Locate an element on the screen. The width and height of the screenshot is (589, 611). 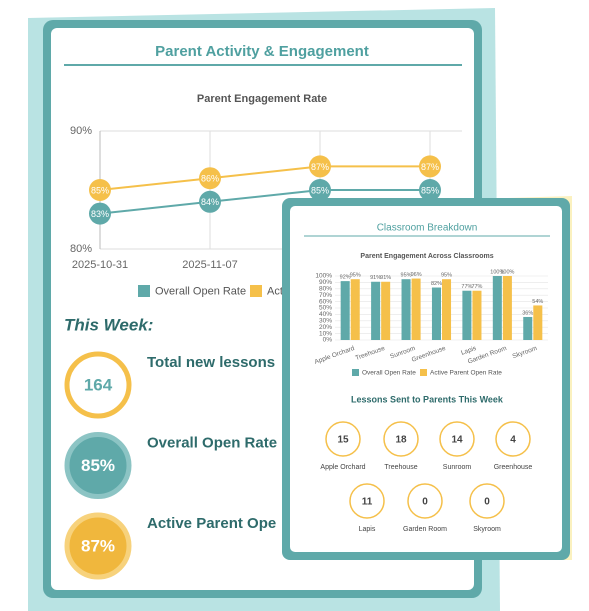
week-heading: This Week: is located at coordinates (108, 324).